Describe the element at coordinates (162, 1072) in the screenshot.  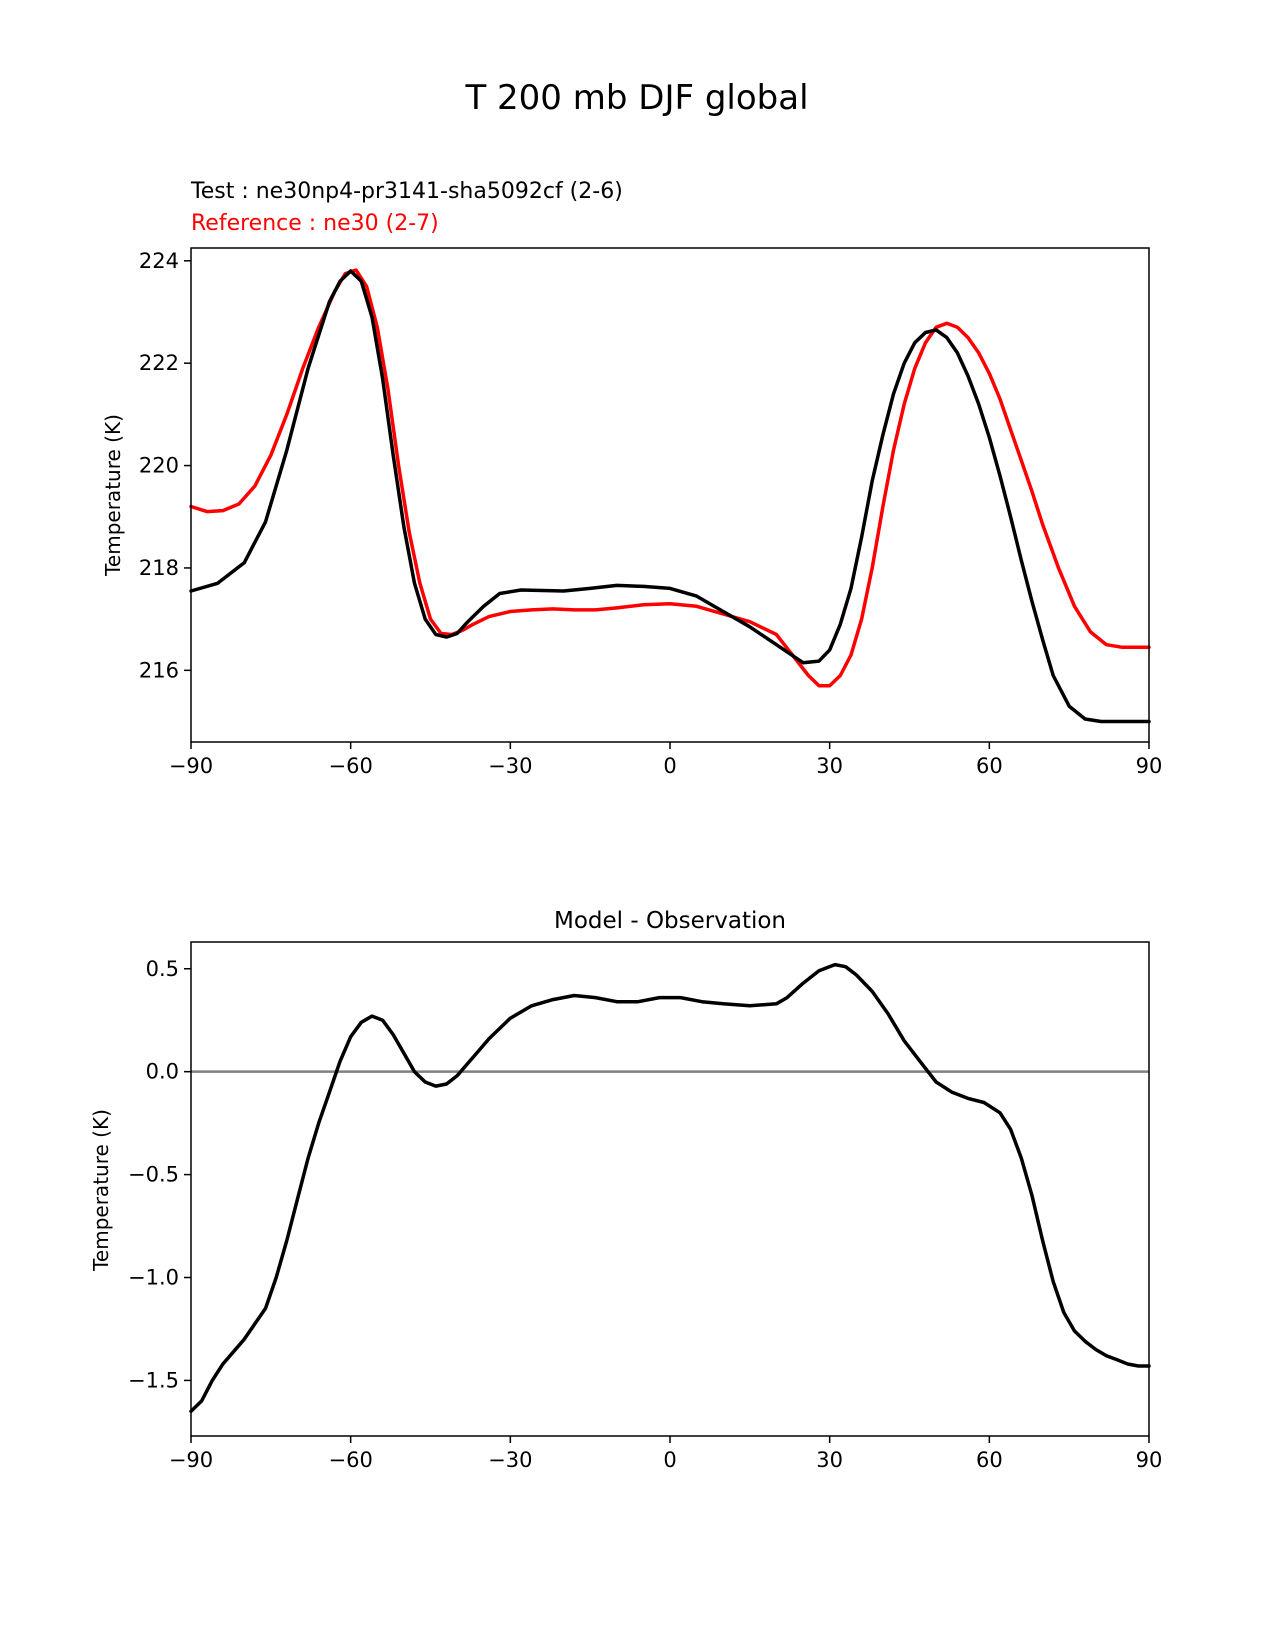
I see `bot-y-tick-label: 0.0` at that location.